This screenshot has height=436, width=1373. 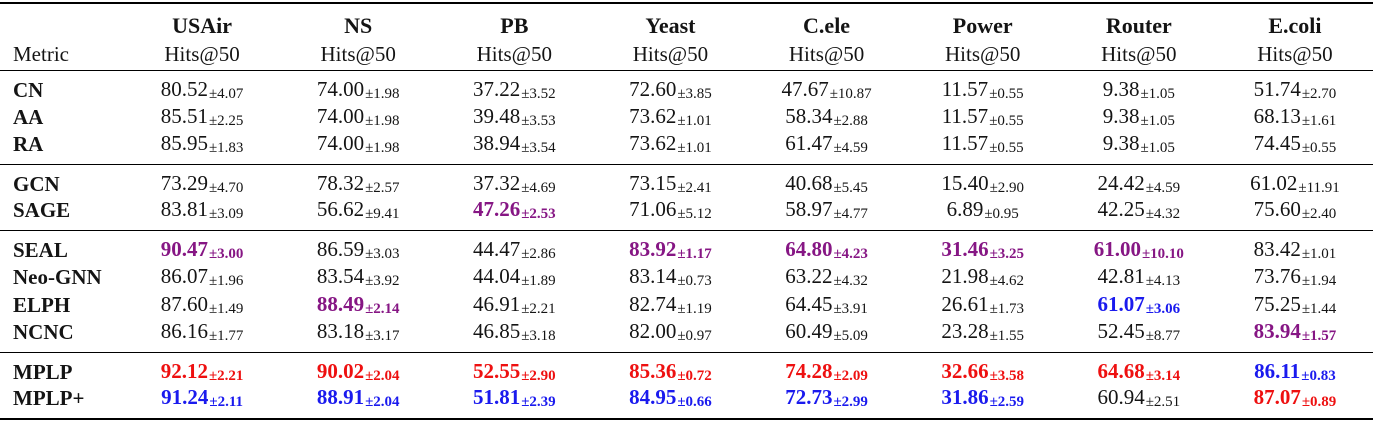 I want to click on cell-std: ±2.25, so click(x=226, y=121).